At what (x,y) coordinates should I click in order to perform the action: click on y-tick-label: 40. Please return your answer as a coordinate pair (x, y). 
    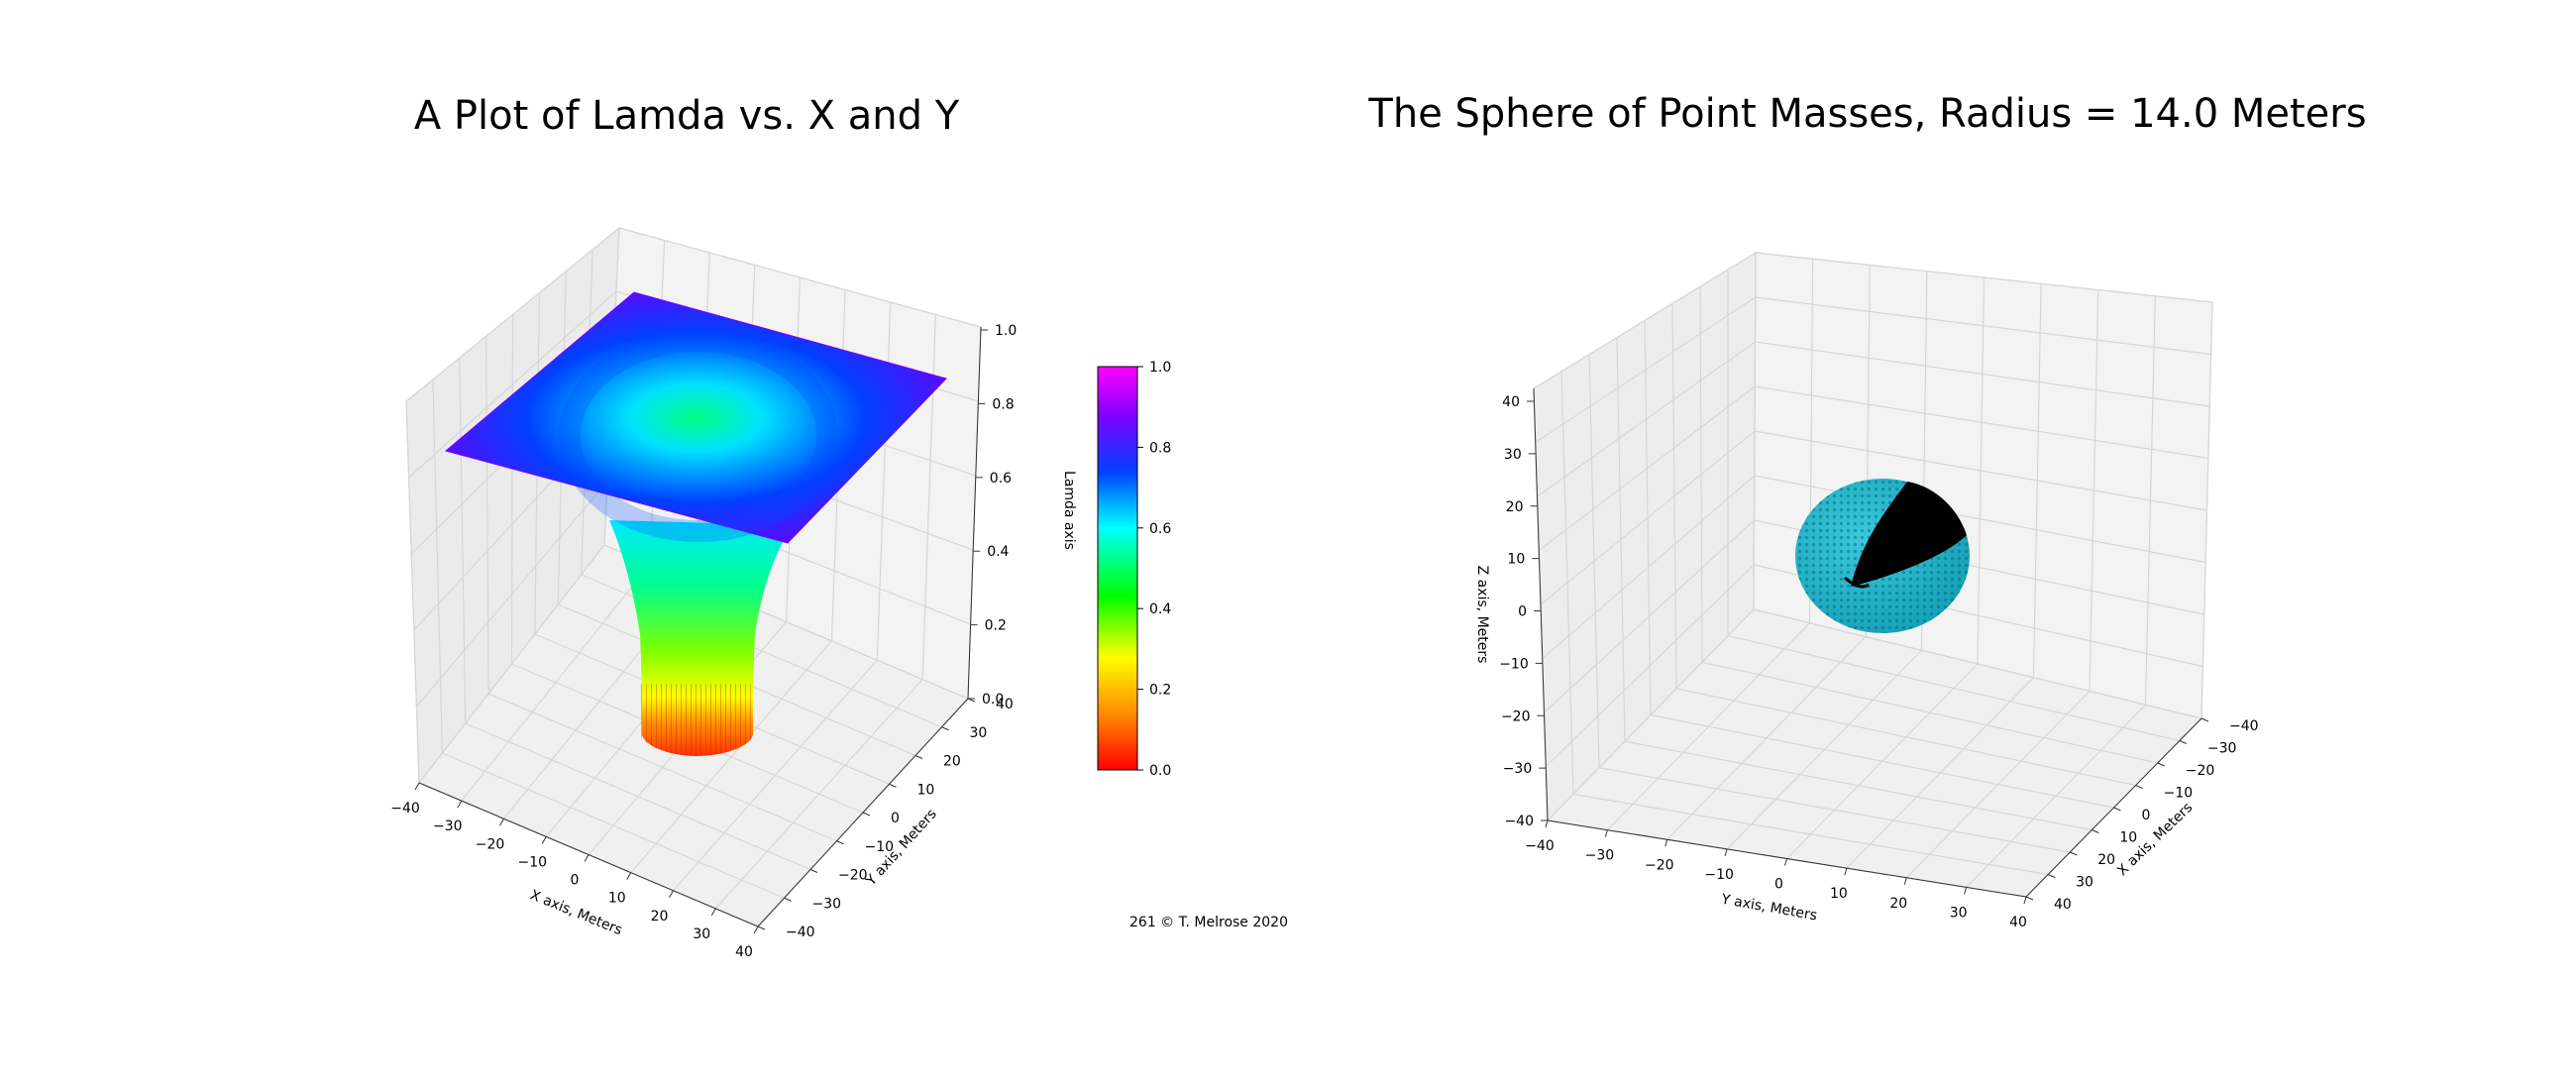
    Looking at the image, I should click on (2018, 922).